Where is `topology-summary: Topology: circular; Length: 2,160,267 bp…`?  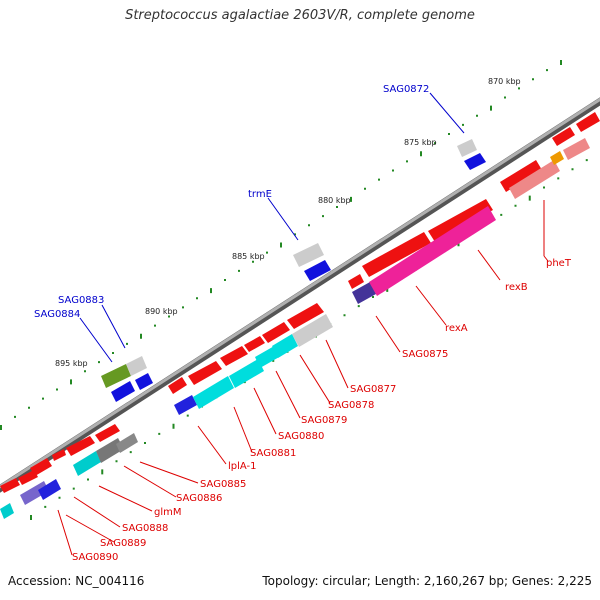
topology-summary: Topology: circular; Length: 2,160,267 bp… is located at coordinates (427, 581).